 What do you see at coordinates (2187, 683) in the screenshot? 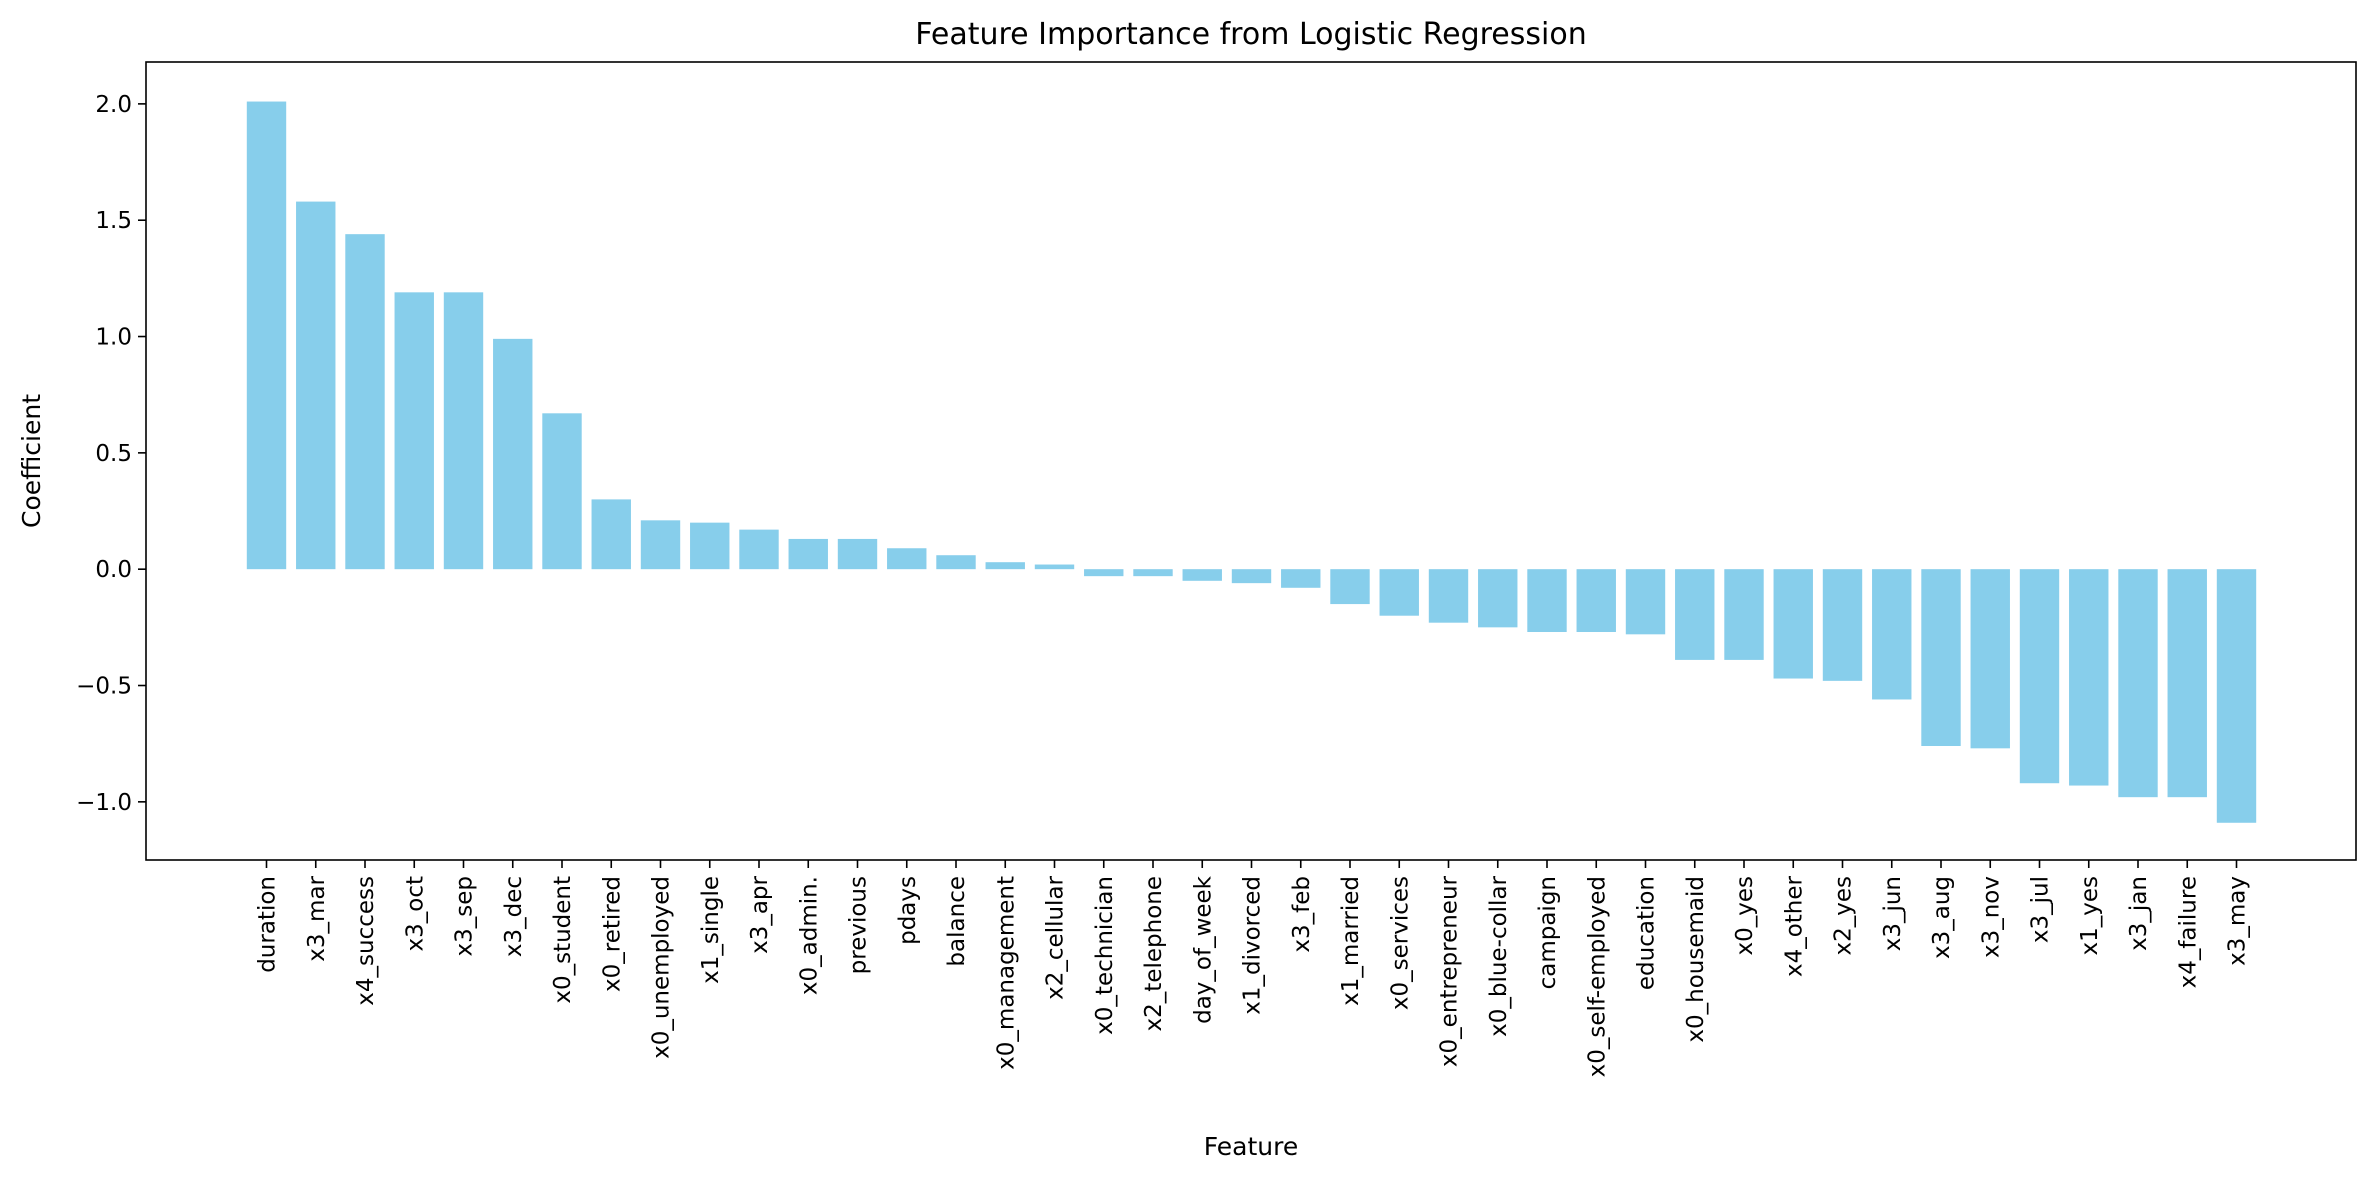
I see `bar-x4_failure` at bounding box center [2187, 683].